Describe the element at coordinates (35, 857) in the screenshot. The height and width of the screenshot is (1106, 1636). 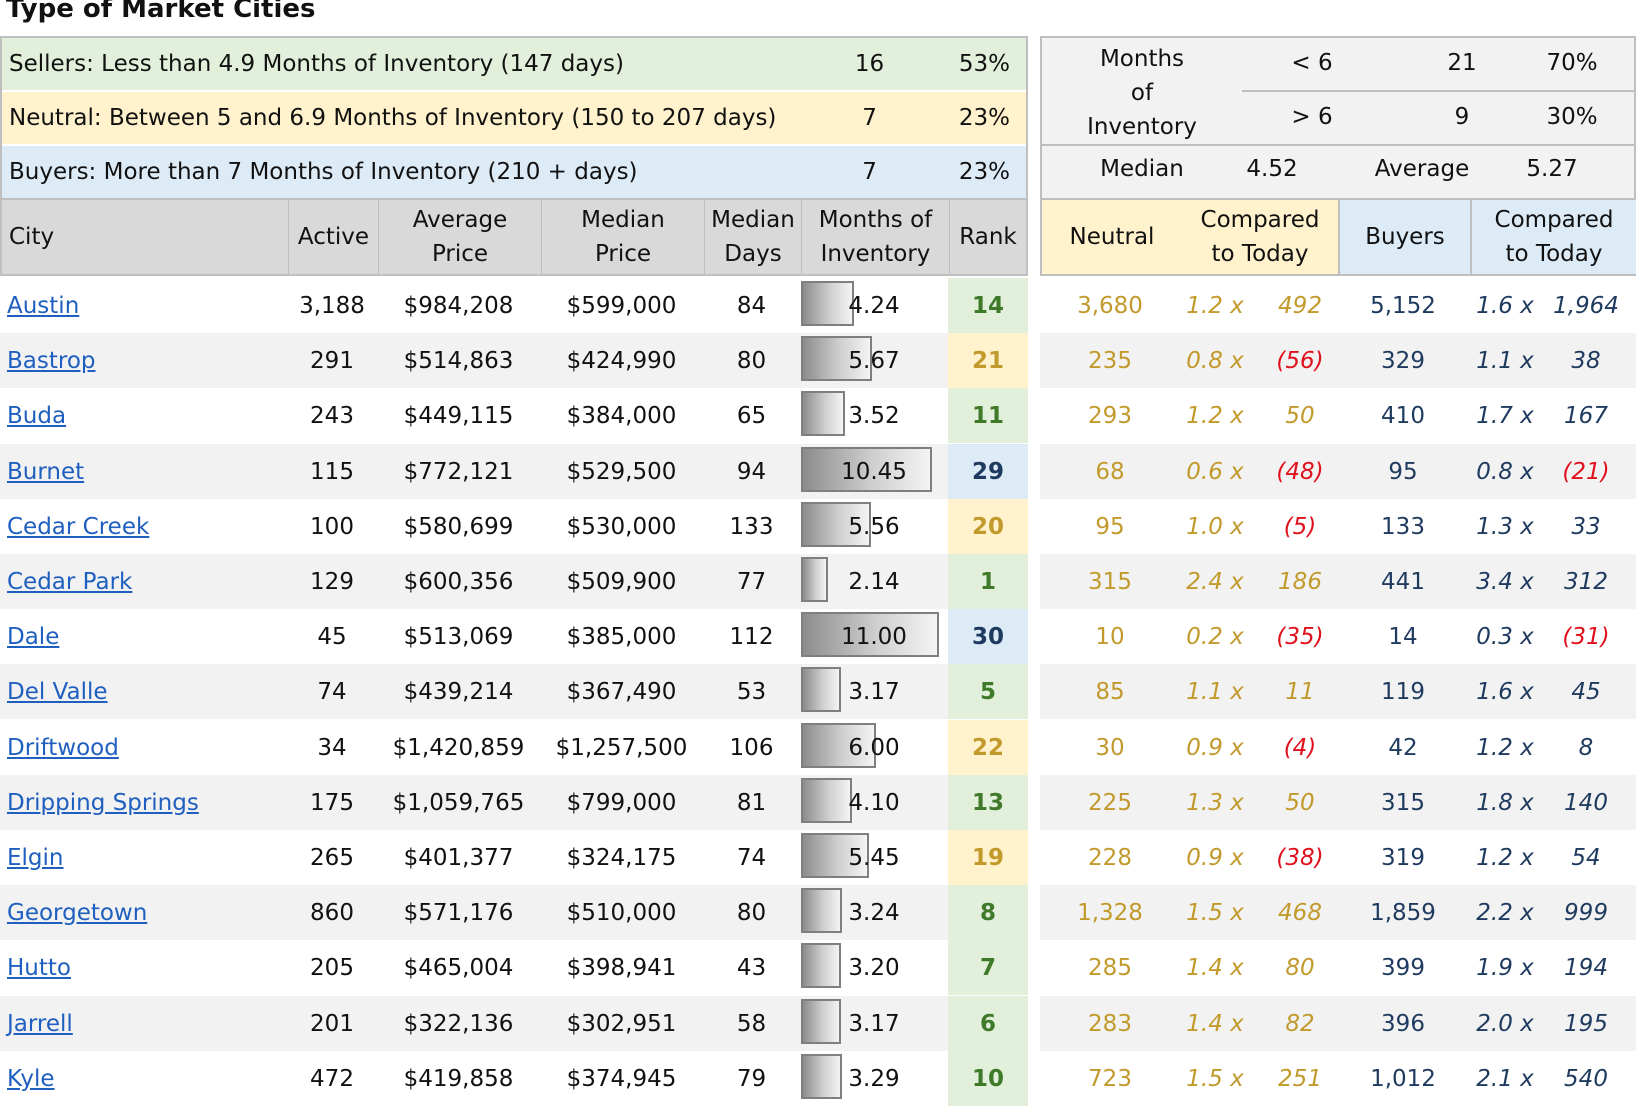
I see `city-link: Elgin` at that location.